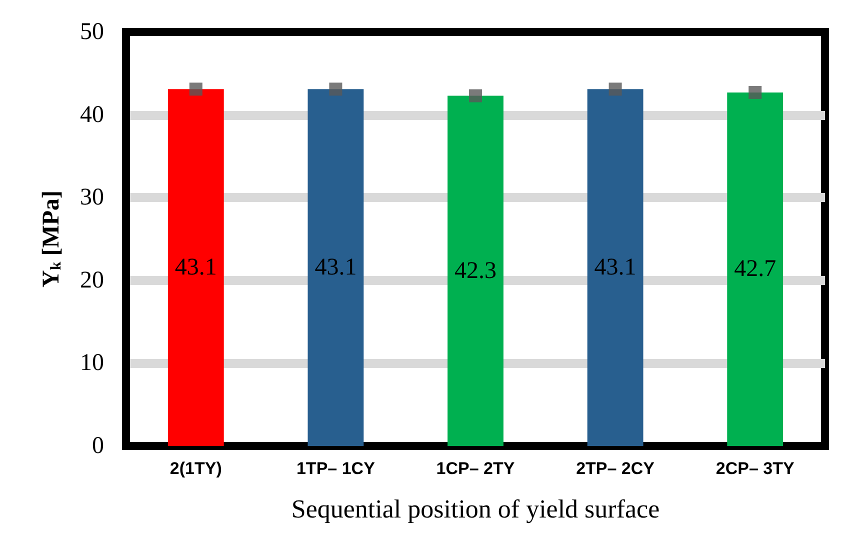 The height and width of the screenshot is (535, 845). I want to click on x-tick-label: 2(1TY), so click(196, 468).